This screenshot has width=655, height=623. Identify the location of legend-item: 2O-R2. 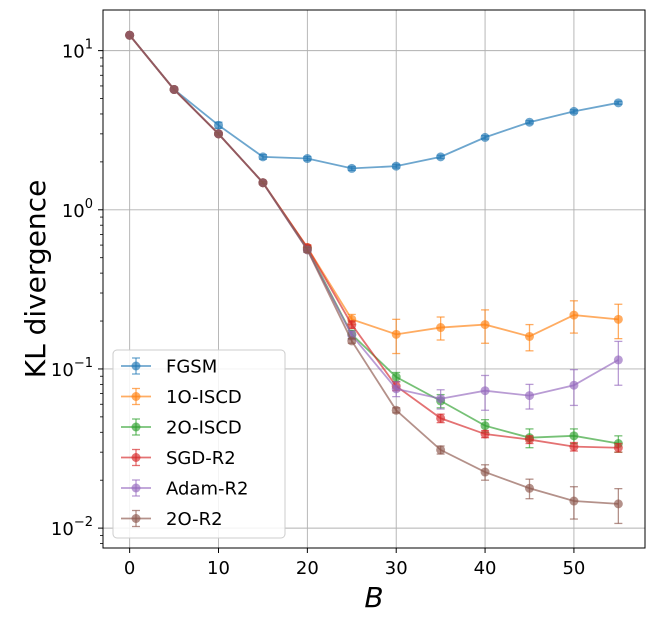
(172, 519).